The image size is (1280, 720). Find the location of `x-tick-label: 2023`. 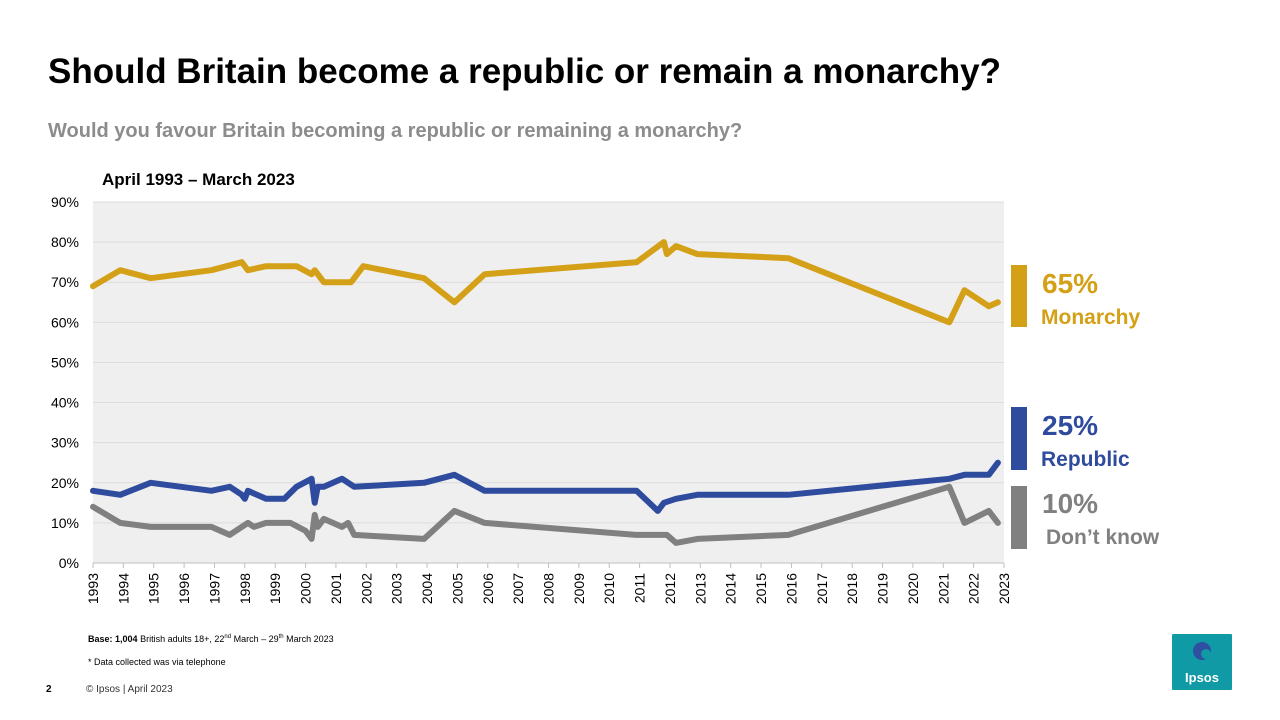

x-tick-label: 2023 is located at coordinates (1004, 588).